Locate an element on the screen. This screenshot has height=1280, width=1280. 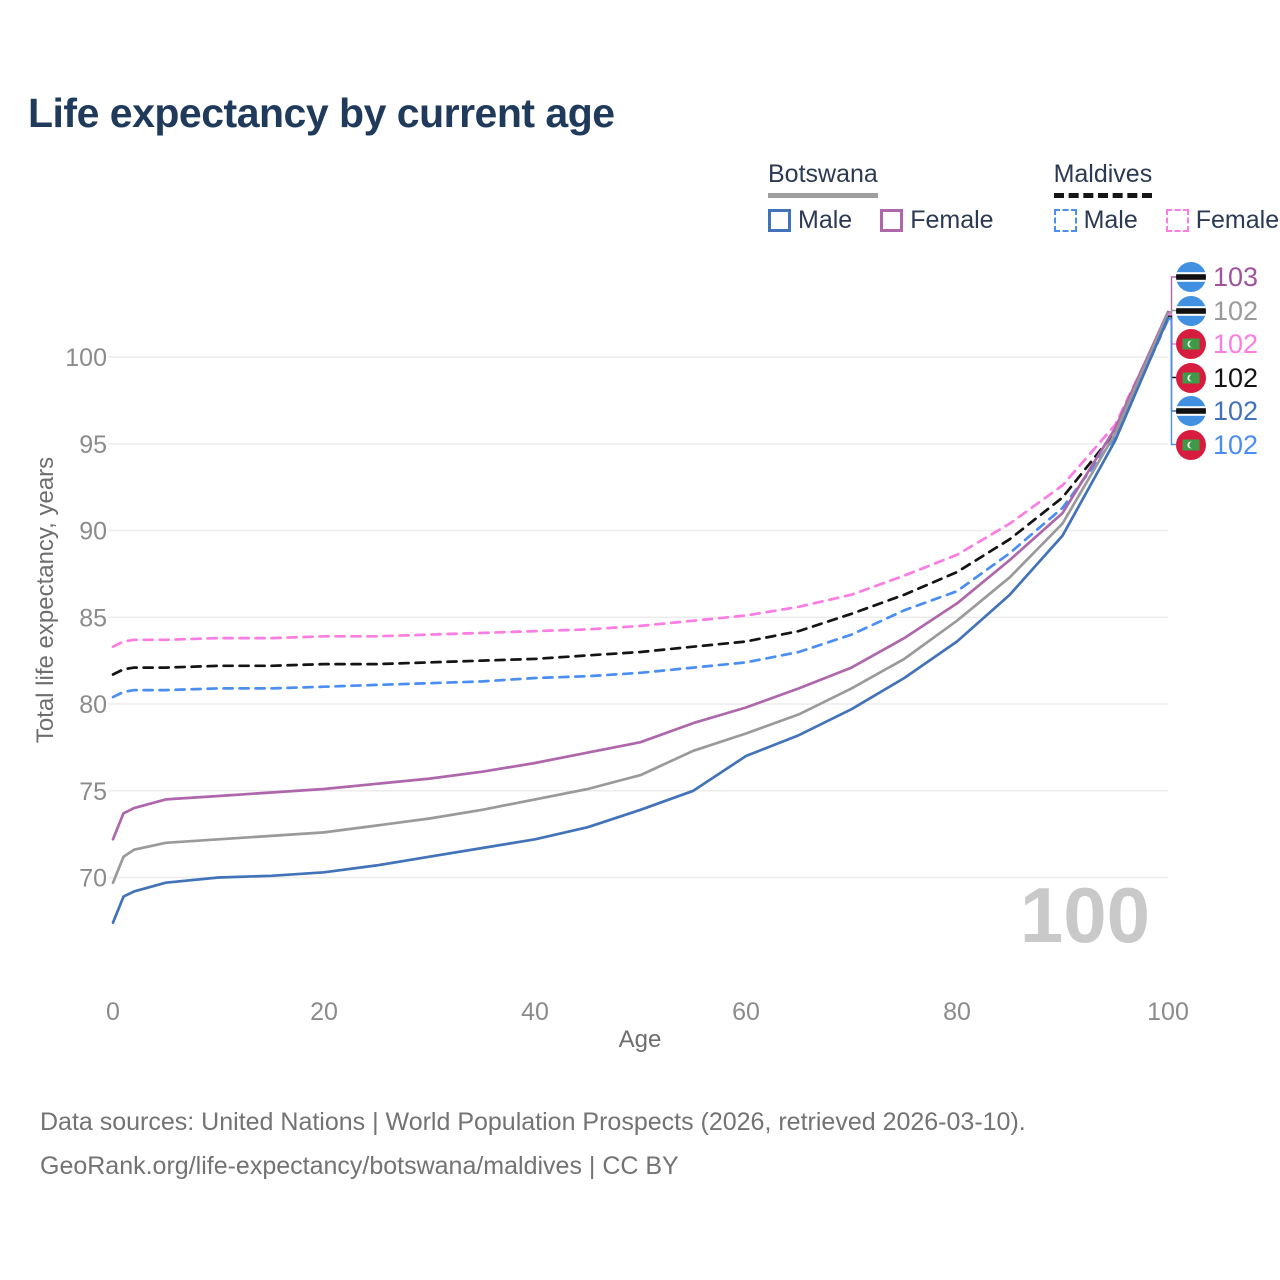
x-axis-title: Age is located at coordinates (640, 1039).